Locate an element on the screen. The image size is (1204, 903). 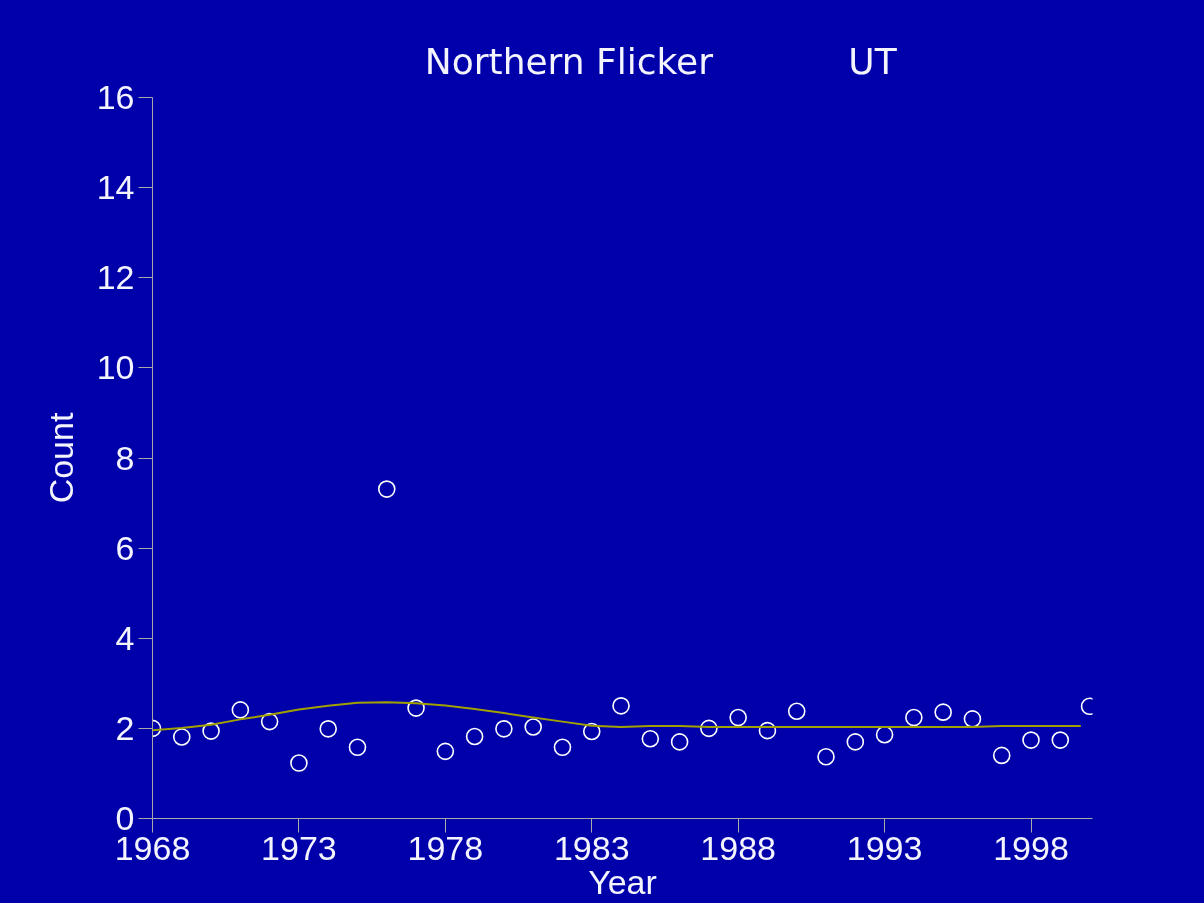
y-tick-label: 6 is located at coordinates (125, 547).